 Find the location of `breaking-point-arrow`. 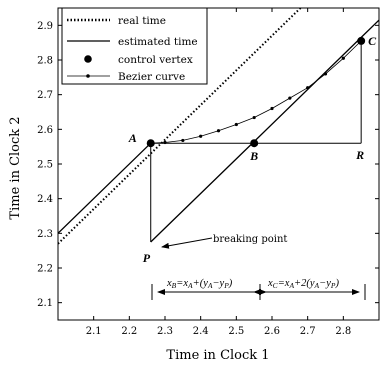

breaking-point-arrow is located at coordinates (187, 243).